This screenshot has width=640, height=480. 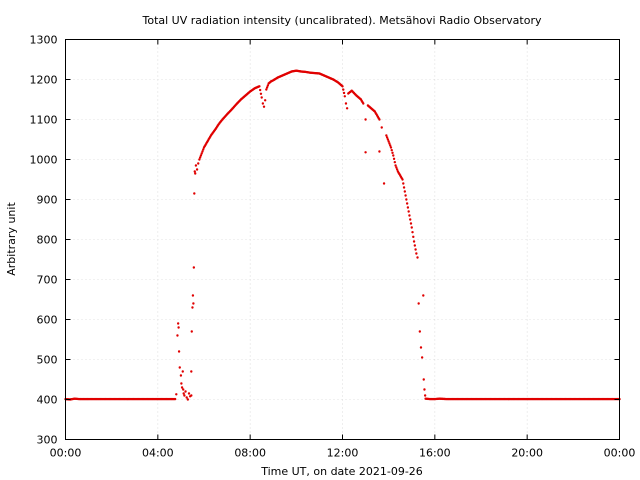 I want to click on y-tick-label: 500, so click(x=47, y=360).